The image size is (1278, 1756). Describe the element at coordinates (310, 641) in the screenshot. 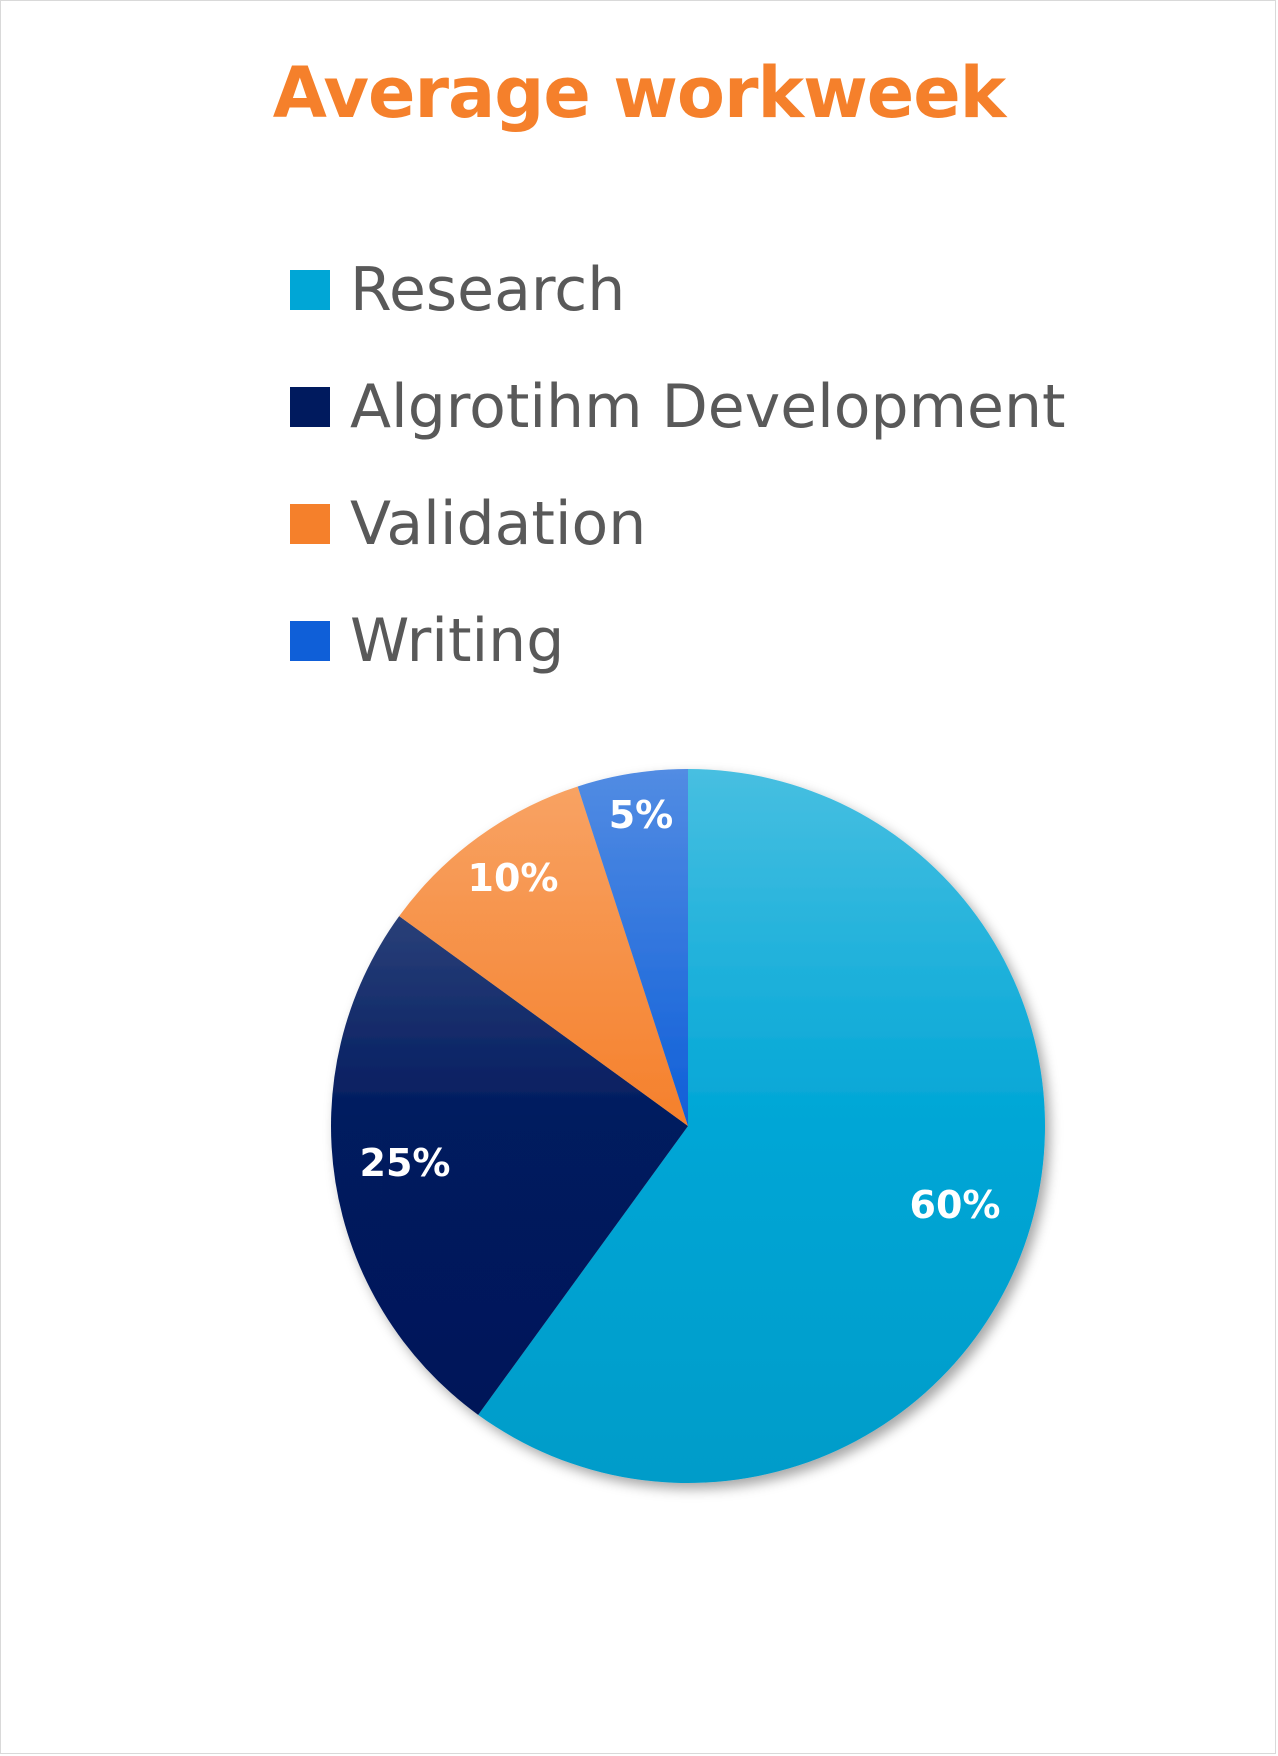

I see `legend-swatch-writing` at that location.